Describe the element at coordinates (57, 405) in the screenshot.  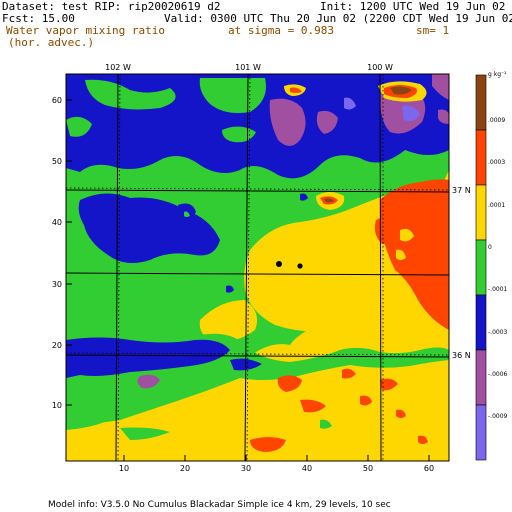
I see `y-tick-10: 10` at that location.